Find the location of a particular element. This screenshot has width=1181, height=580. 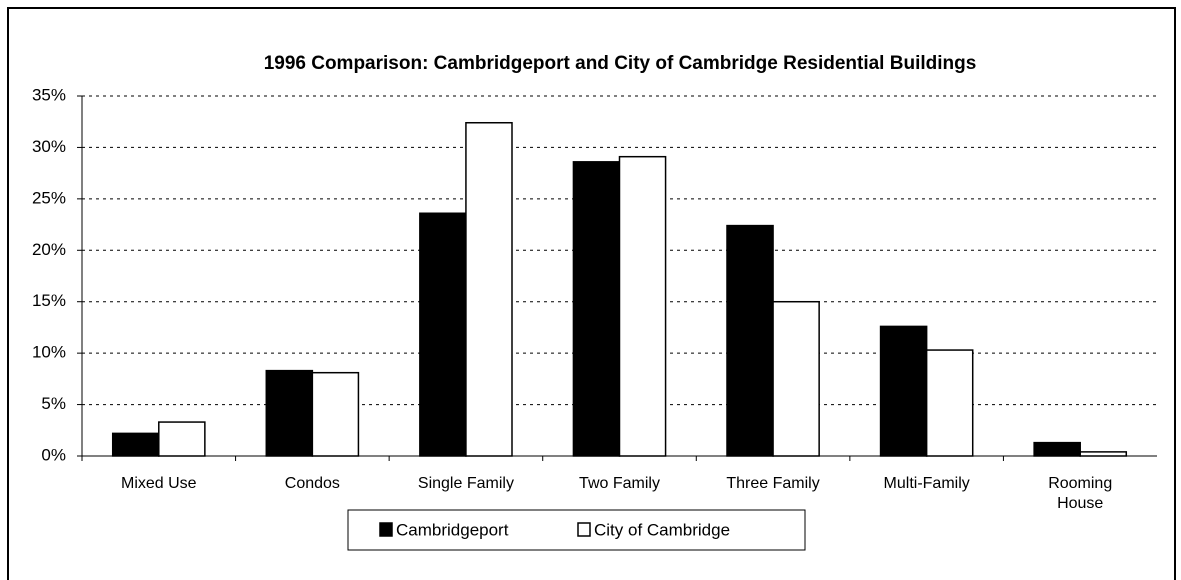

y-tick-label: 10% is located at coordinates (49, 352).